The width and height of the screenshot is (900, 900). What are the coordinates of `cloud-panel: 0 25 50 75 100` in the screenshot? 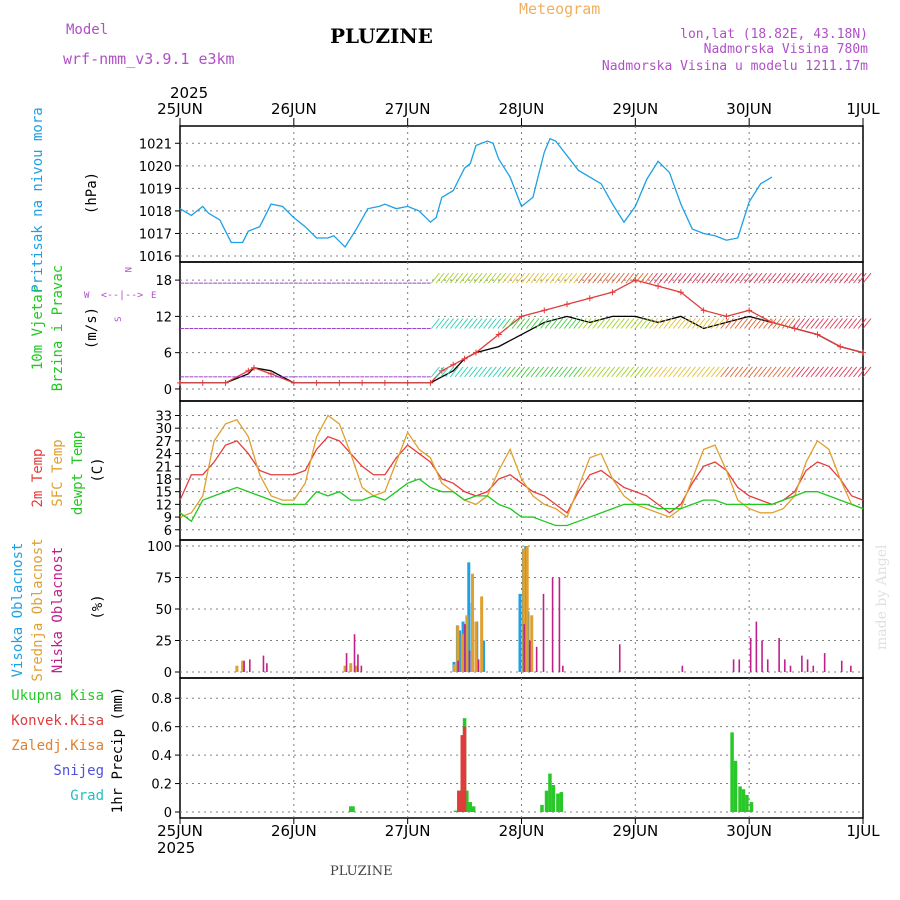 It's located at (505, 610).